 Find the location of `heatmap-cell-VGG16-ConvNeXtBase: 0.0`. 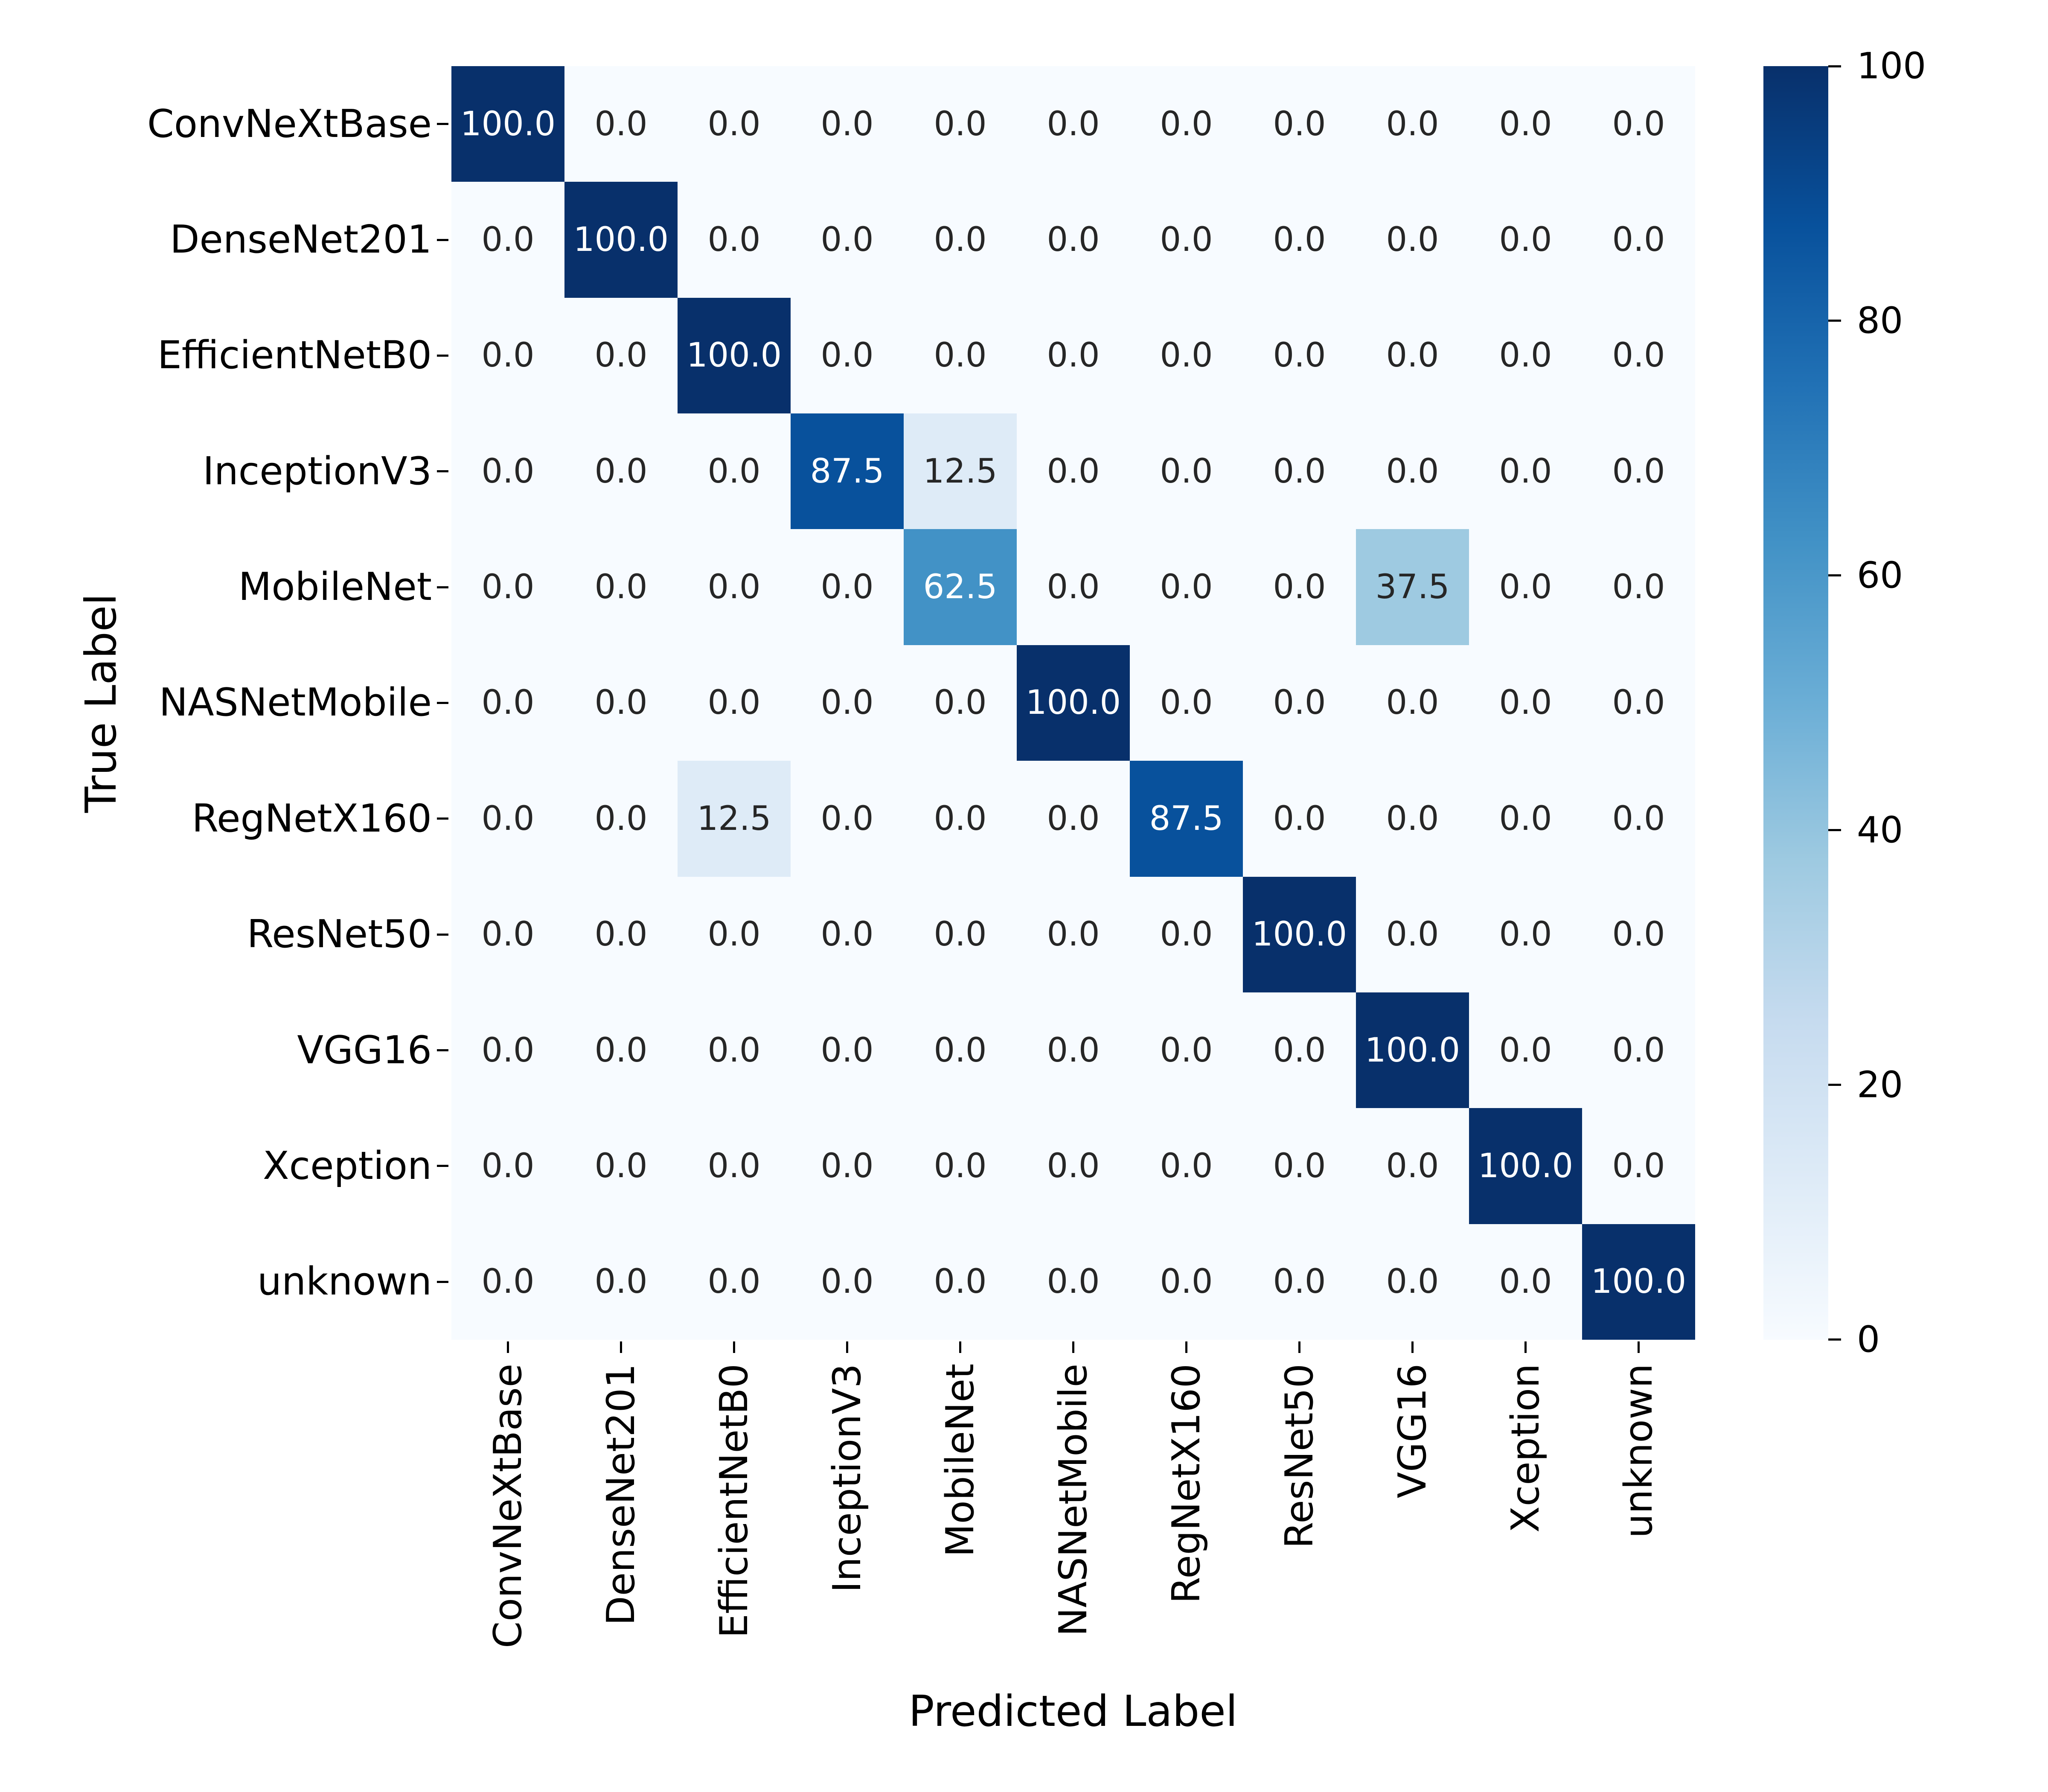

heatmap-cell-VGG16-ConvNeXtBase: 0.0 is located at coordinates (508, 1050).